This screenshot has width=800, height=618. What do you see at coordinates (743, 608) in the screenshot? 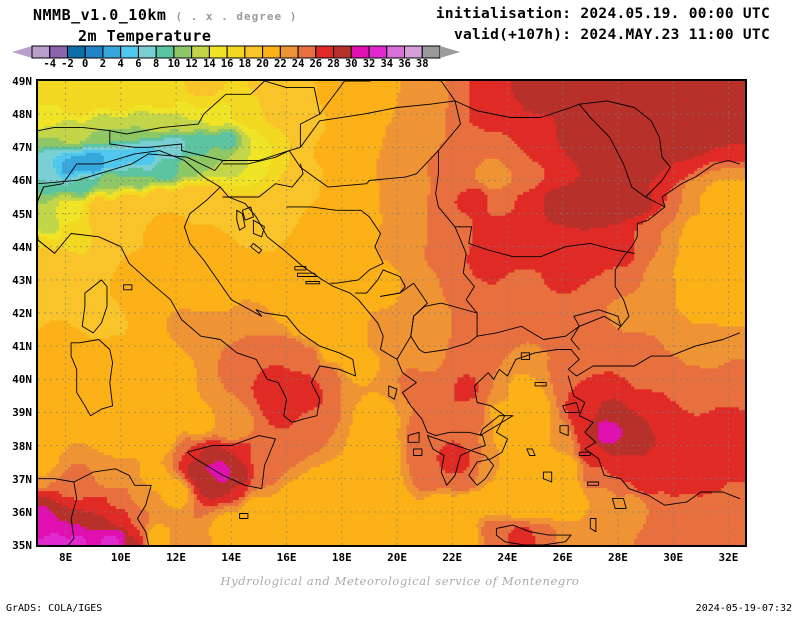
I see `render-timestamp: 2024-05-19-07:32` at bounding box center [743, 608].